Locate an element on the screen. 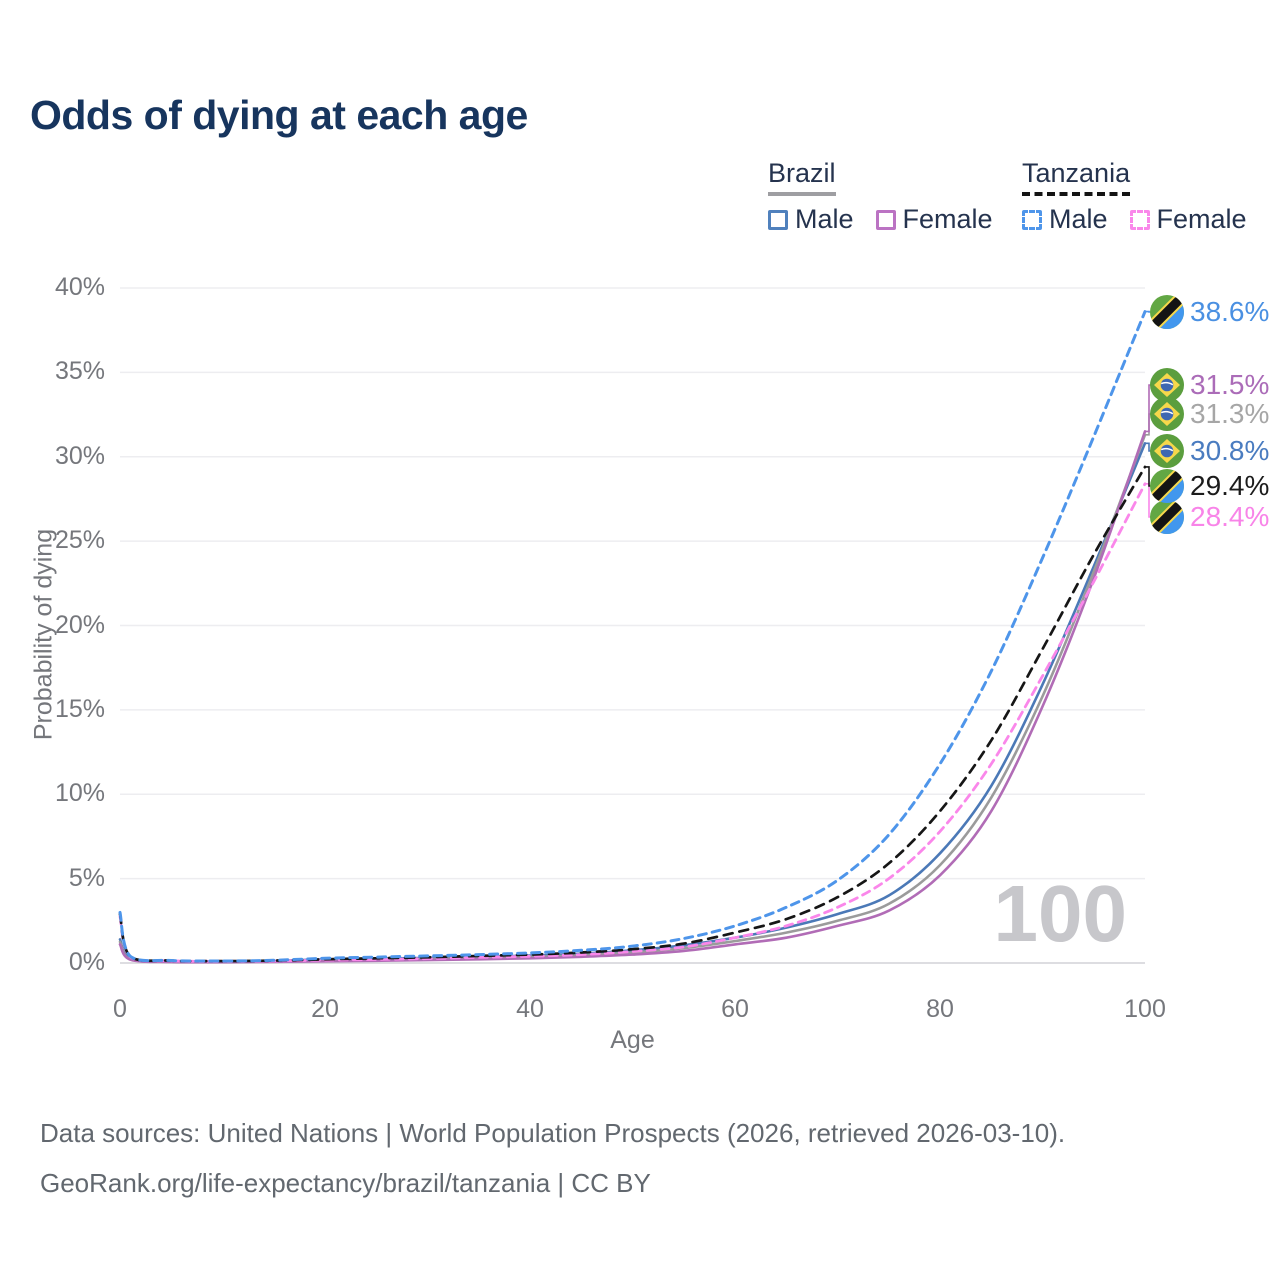 The width and height of the screenshot is (1280, 1280). end-label-brazil-total: 31.3% is located at coordinates (1209, 414).